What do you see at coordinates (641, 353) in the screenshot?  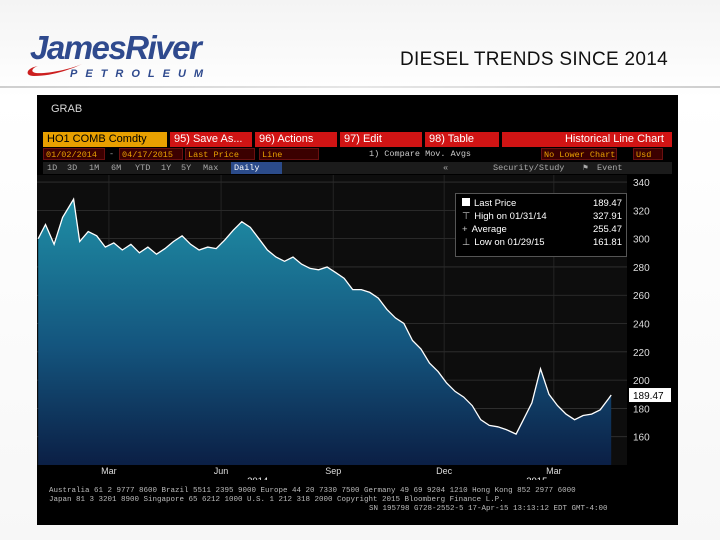 I see `y-tick-label: 220` at bounding box center [641, 353].